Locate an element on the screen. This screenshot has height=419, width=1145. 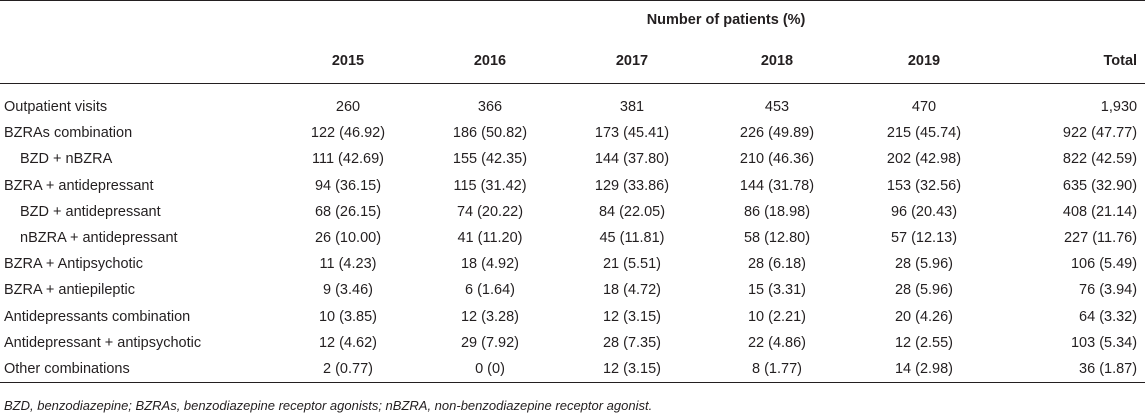
cell-2015: 94 (36.15) is located at coordinates (348, 185).